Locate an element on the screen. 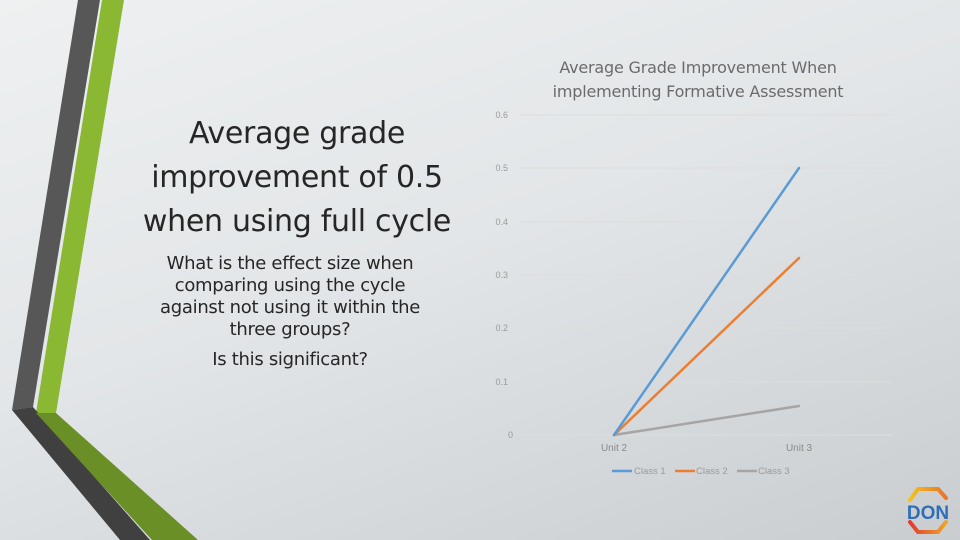 Image resolution: width=960 pixels, height=540 pixels. don-logo-icon: DON is located at coordinates (928, 510).